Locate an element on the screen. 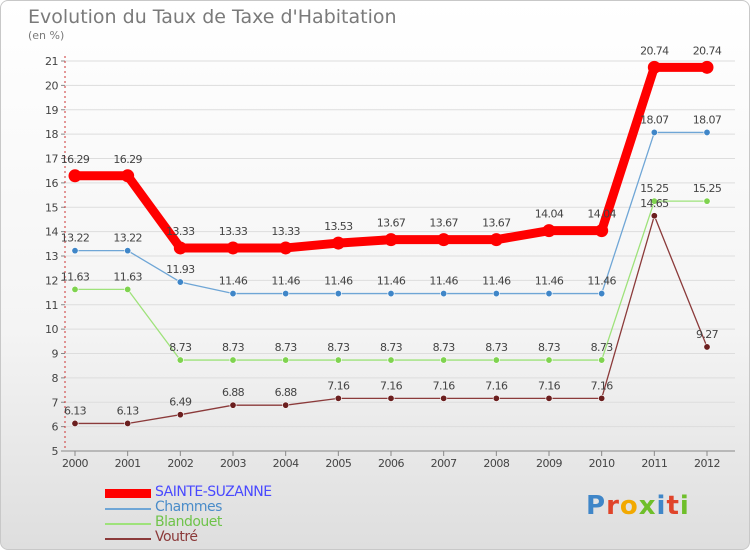  data-label-chammes: 13.22 is located at coordinates (75, 238).